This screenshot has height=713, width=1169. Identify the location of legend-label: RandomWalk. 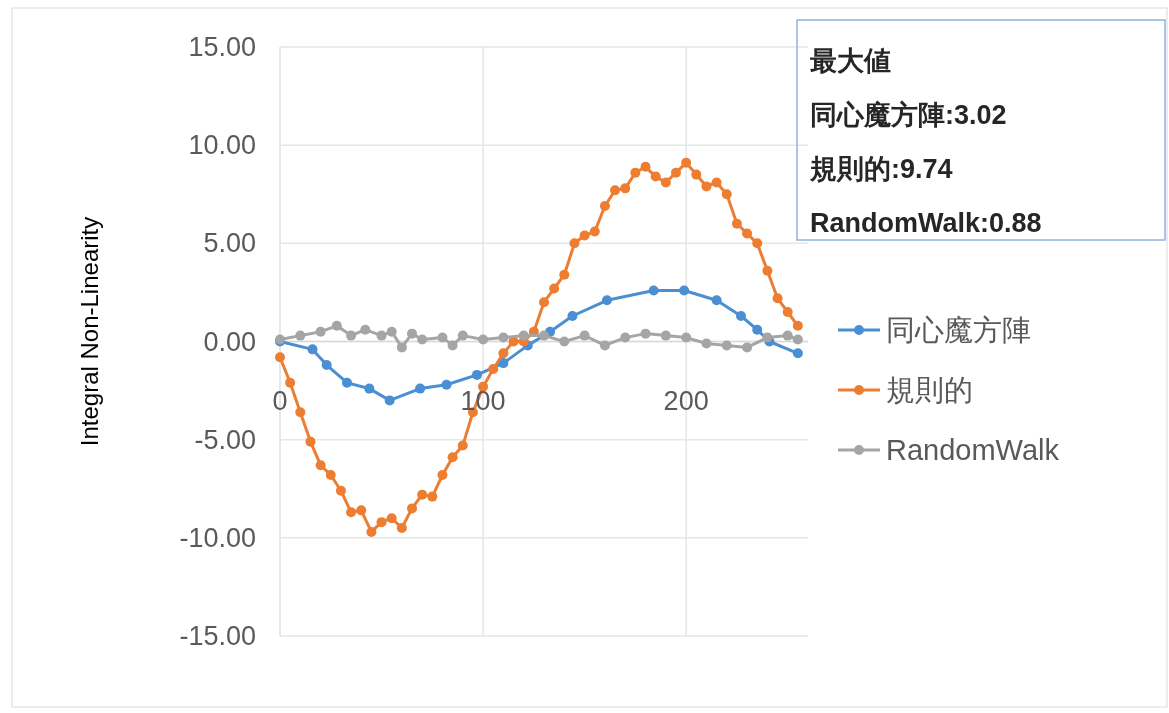
(973, 450).